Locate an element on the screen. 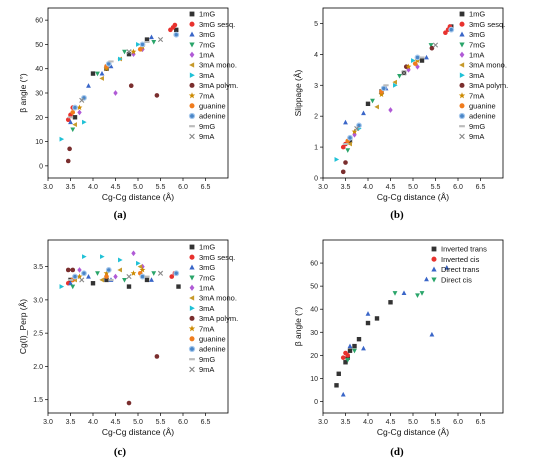 Image resolution: width=550 pixels, height=470 pixels. y-tick-label: 1.5 is located at coordinates (38, 400).